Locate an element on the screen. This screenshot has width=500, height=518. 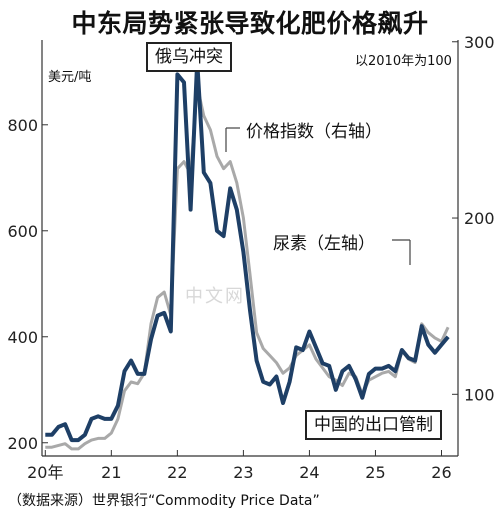
x-tick-label: 26 is located at coordinates (441, 472).